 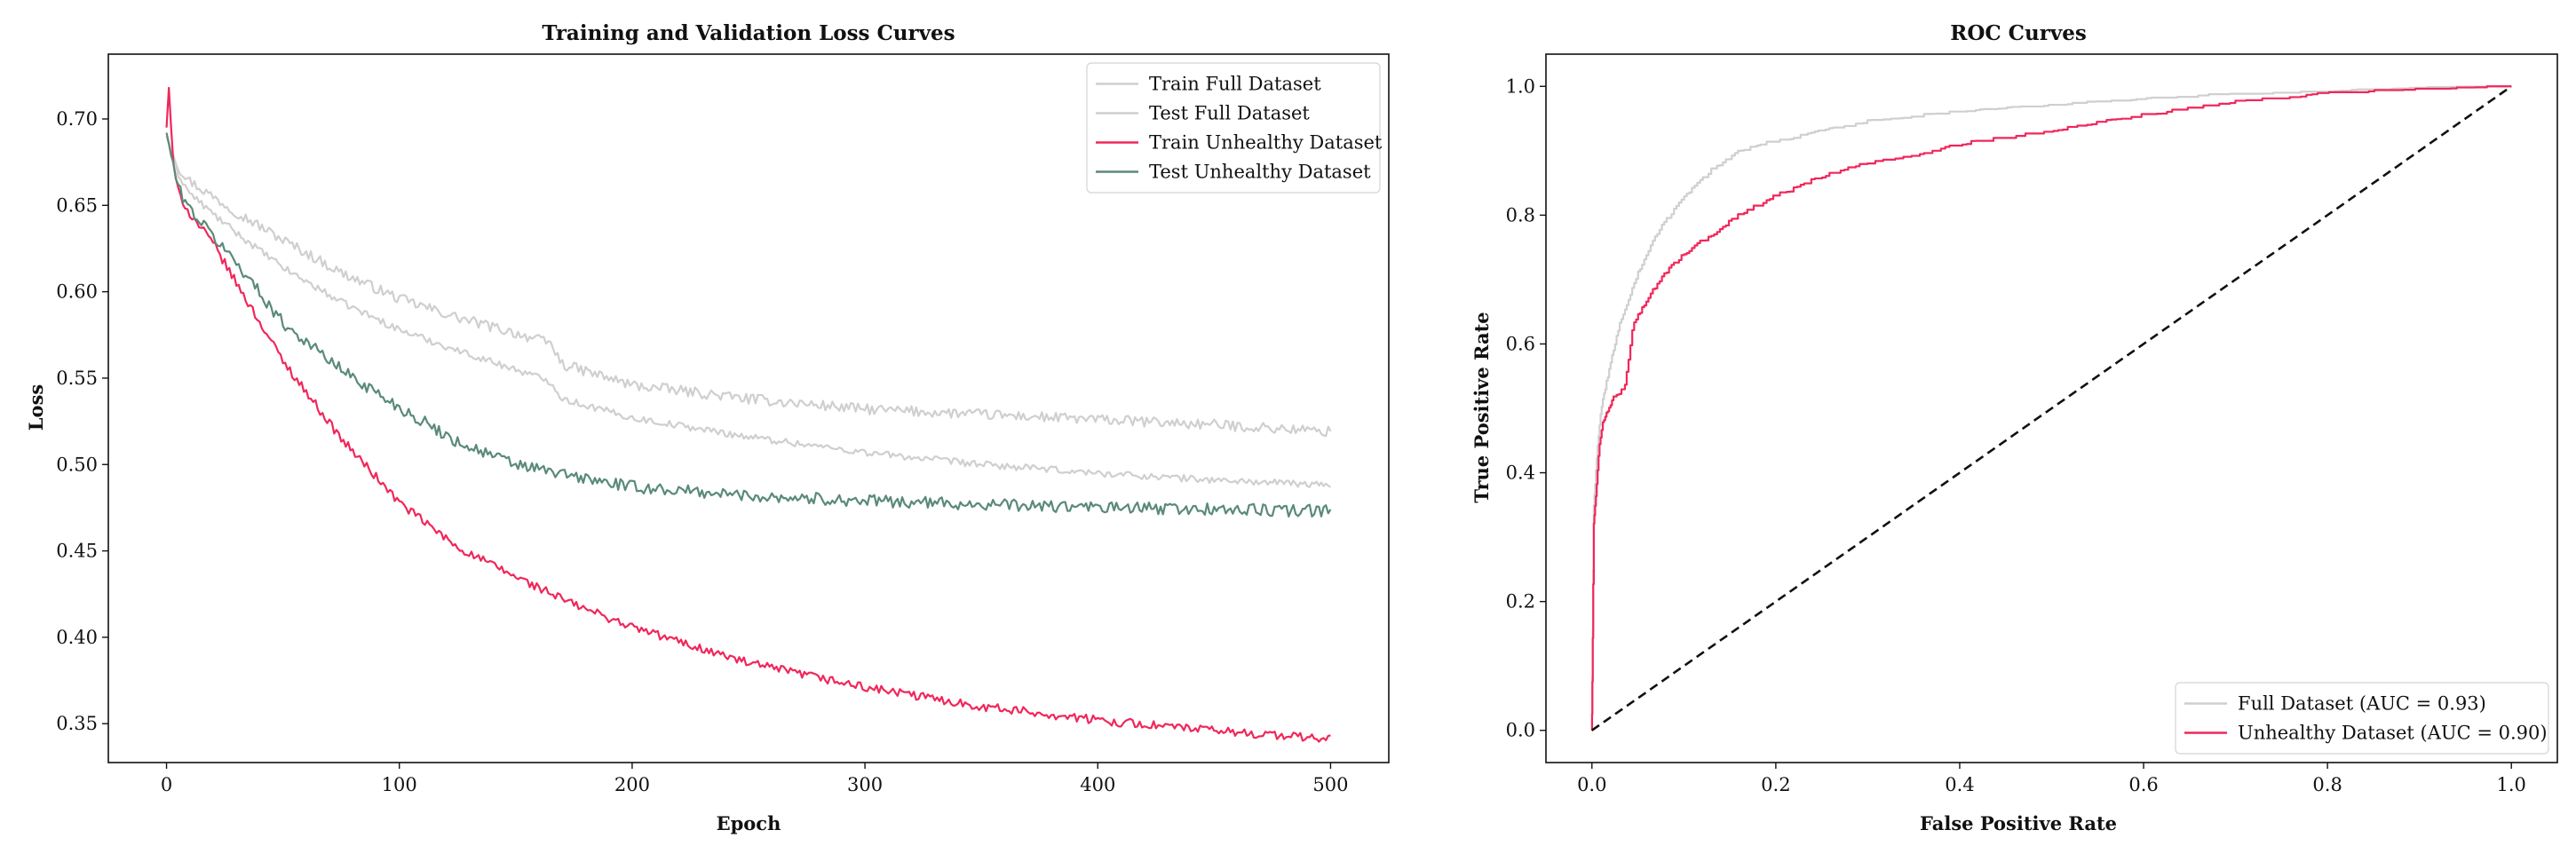 What do you see at coordinates (2362, 704) in the screenshot?
I see `roc-legend-label: Full Dataset (AUC = 0.93)` at bounding box center [2362, 704].